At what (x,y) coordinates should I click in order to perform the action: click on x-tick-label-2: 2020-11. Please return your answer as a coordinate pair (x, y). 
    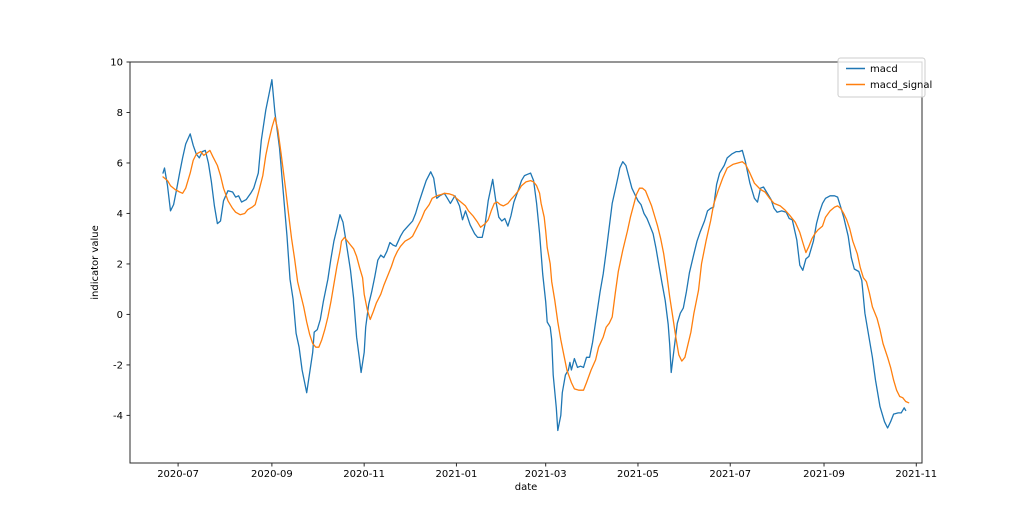
    Looking at the image, I should click on (364, 474).